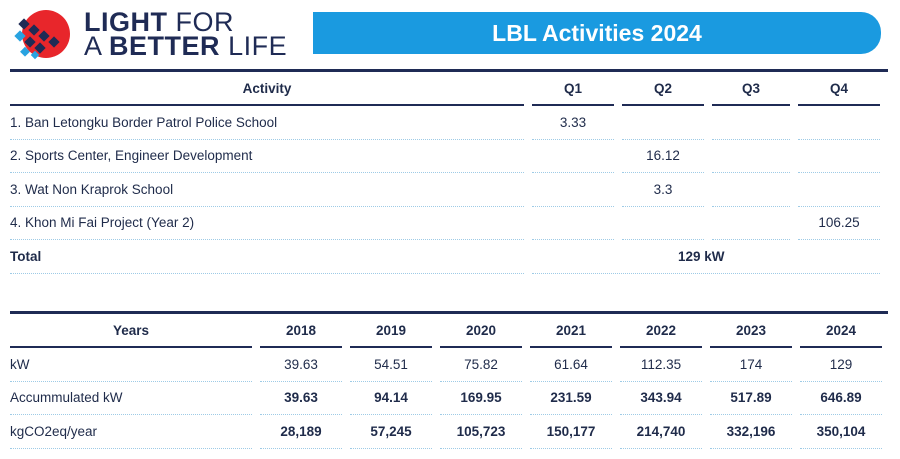 The height and width of the screenshot is (459, 900). What do you see at coordinates (267, 257) in the screenshot?
I see `total-label: Total` at bounding box center [267, 257].